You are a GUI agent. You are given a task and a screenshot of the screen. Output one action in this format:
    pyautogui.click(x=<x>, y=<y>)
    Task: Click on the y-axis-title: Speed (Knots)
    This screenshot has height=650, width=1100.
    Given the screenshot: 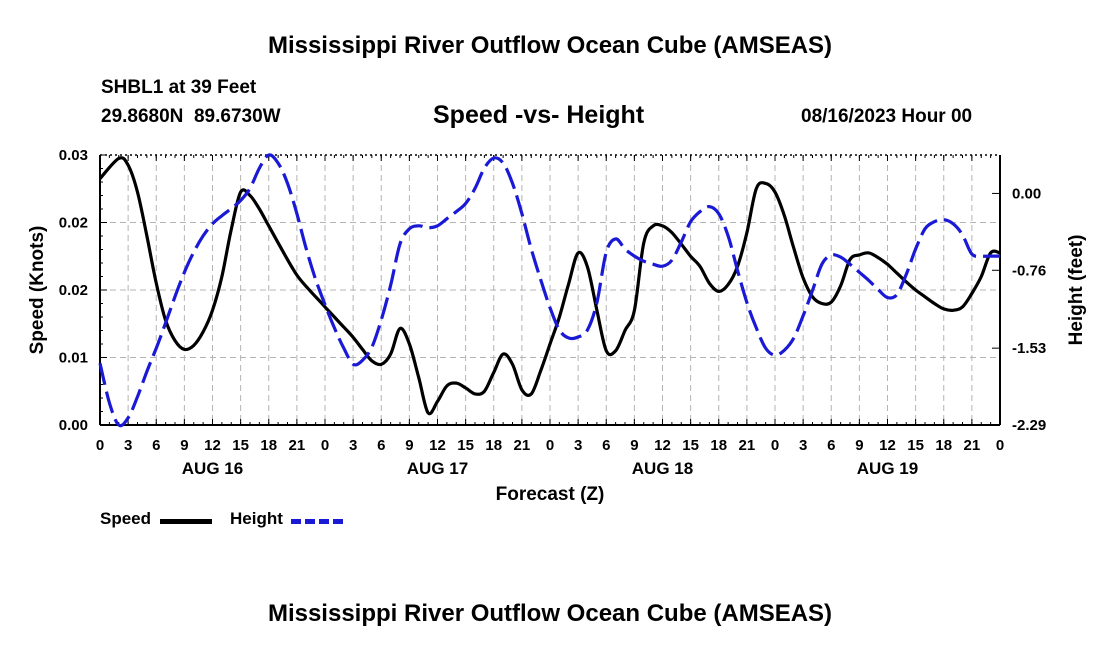 What is the action you would take?
    pyautogui.click(x=37, y=290)
    